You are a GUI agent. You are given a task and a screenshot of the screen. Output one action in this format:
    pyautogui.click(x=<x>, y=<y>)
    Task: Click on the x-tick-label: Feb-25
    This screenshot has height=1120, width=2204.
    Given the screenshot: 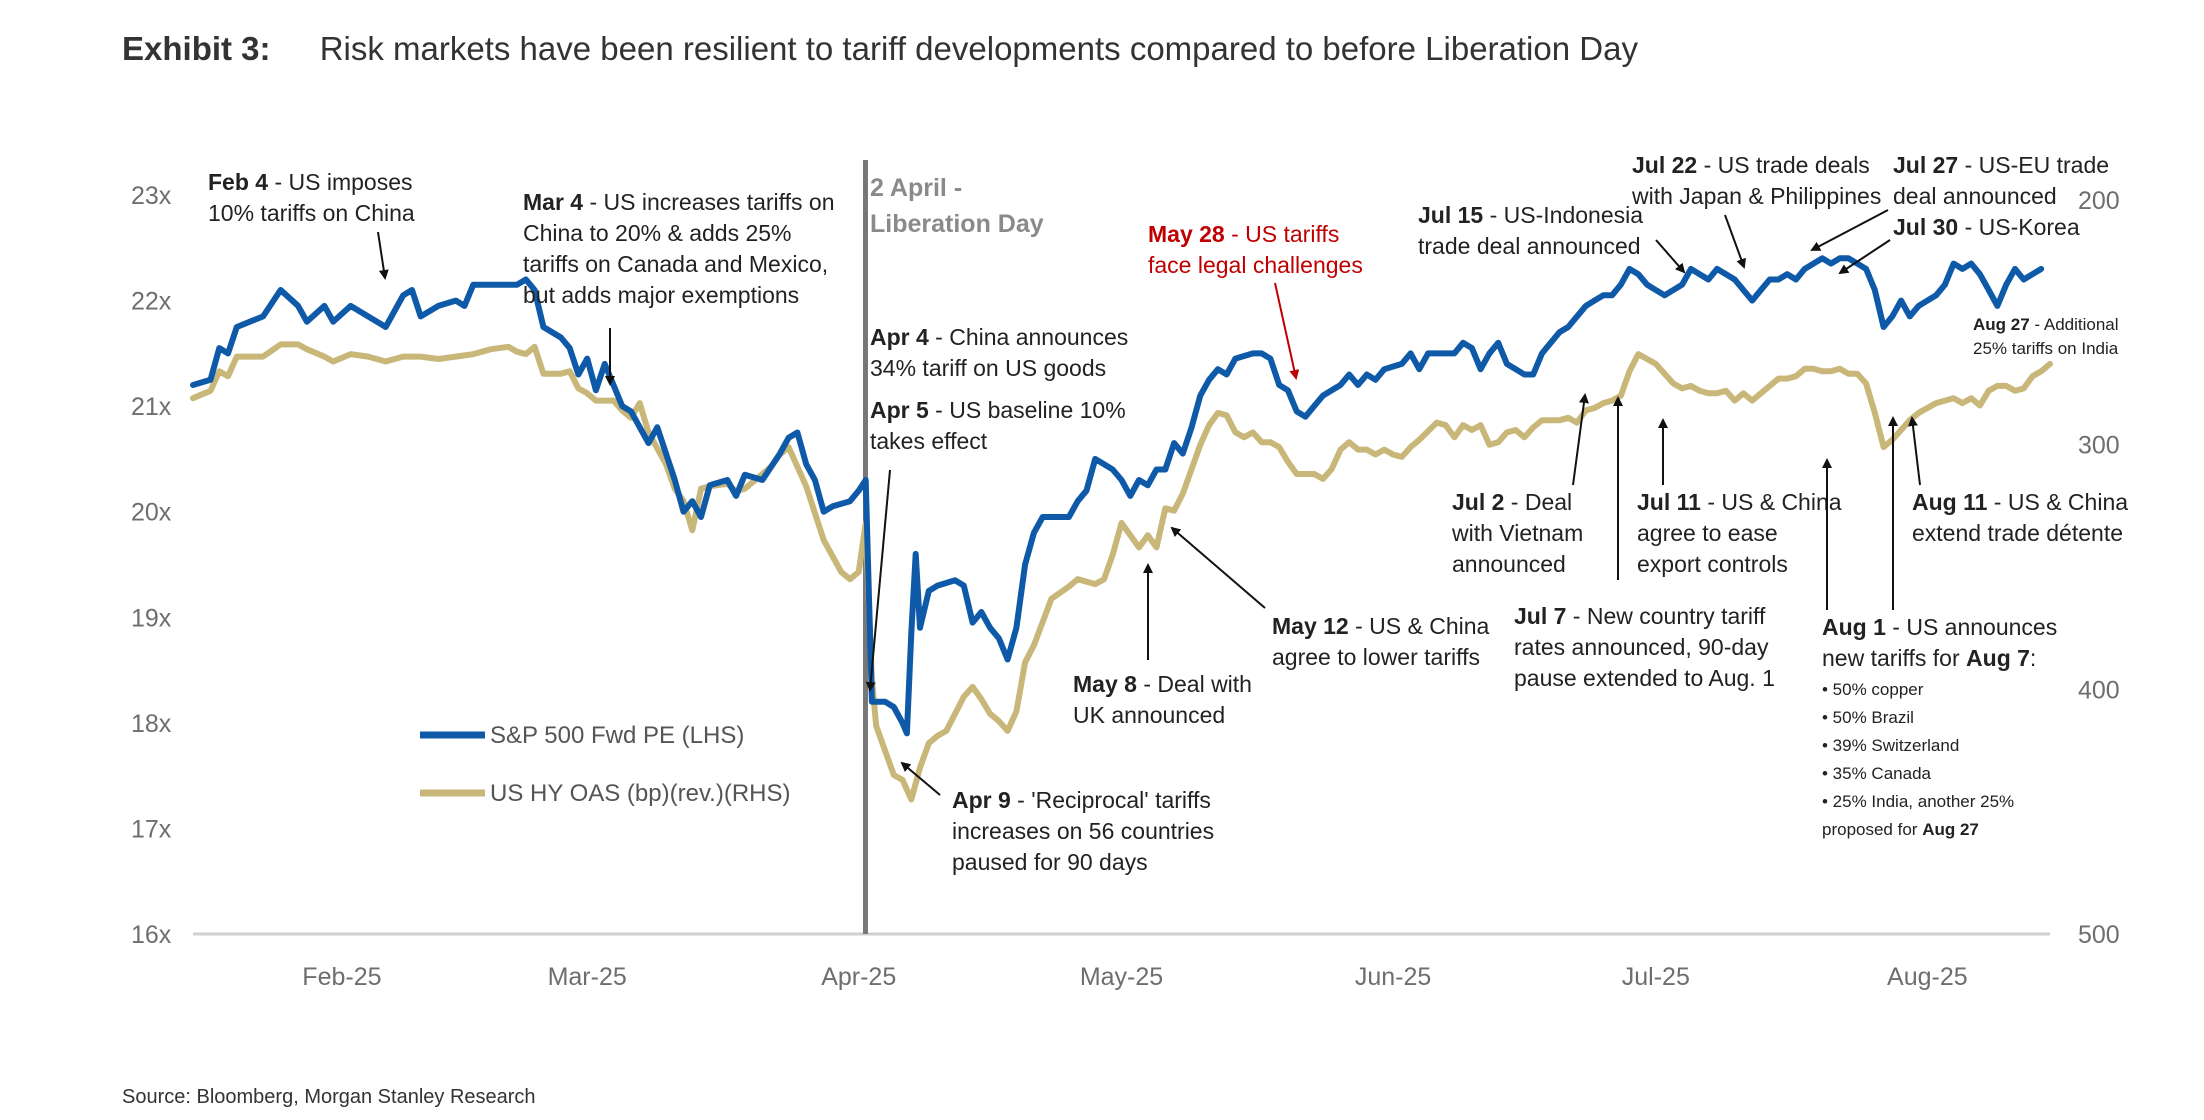 What is the action you would take?
    pyautogui.click(x=341, y=977)
    